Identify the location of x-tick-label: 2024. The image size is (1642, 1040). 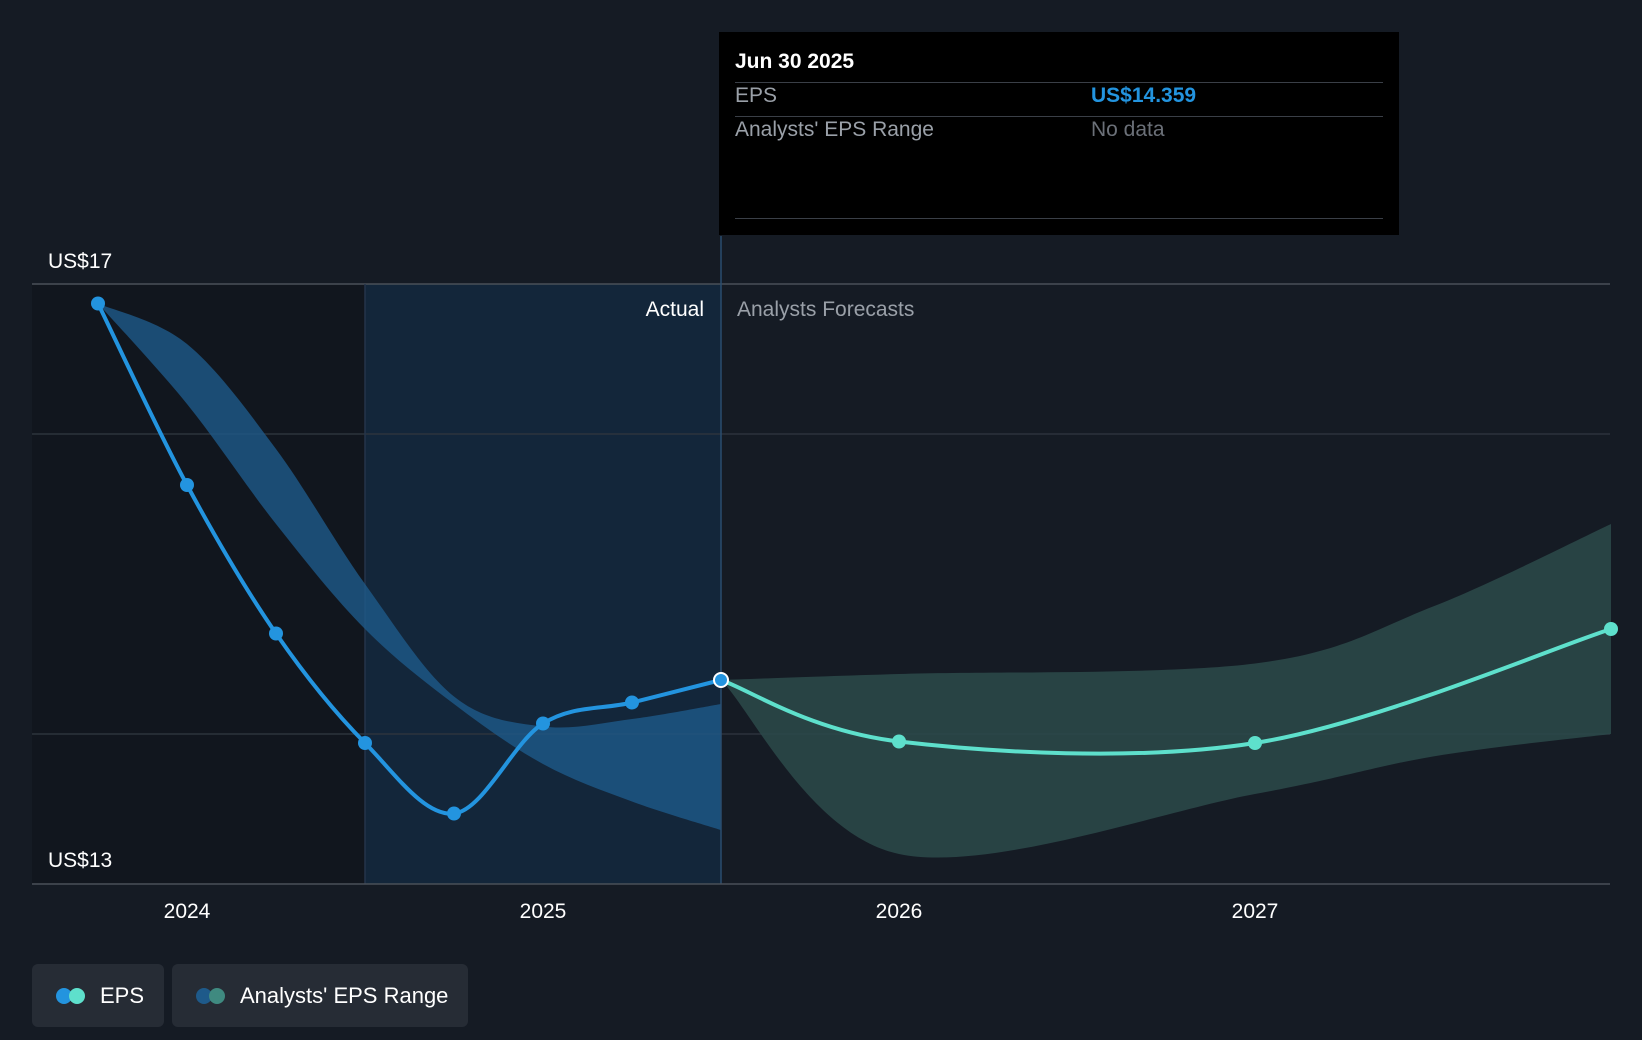
(187, 911).